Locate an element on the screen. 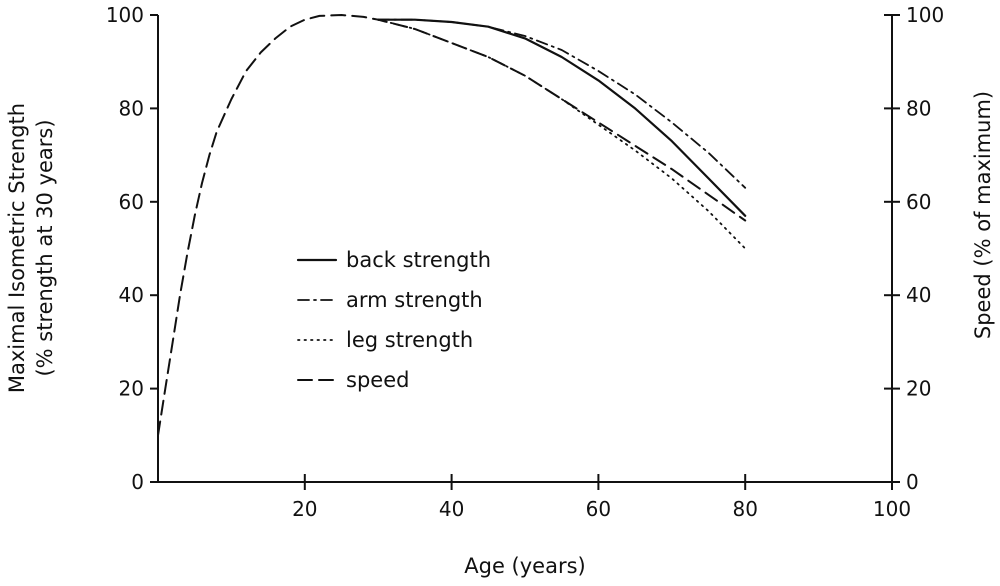 The height and width of the screenshot is (586, 1000). y-tick-label-right: 80 is located at coordinates (918, 108).